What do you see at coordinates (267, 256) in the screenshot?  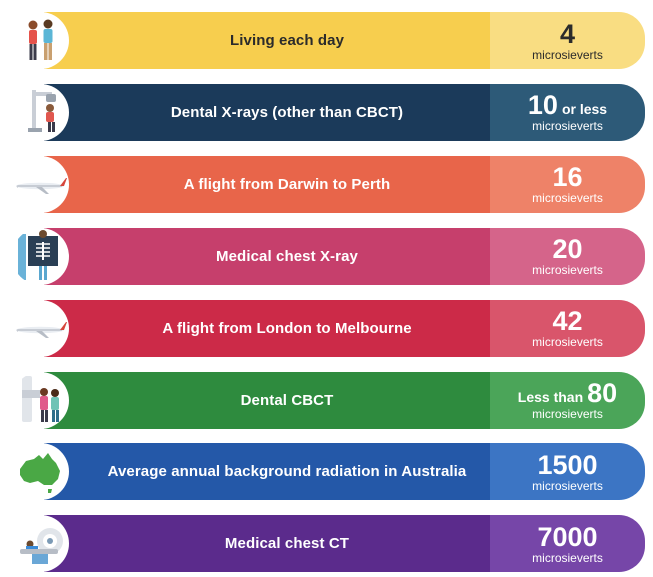 I see `bar-label: Medical chest X-ray` at bounding box center [267, 256].